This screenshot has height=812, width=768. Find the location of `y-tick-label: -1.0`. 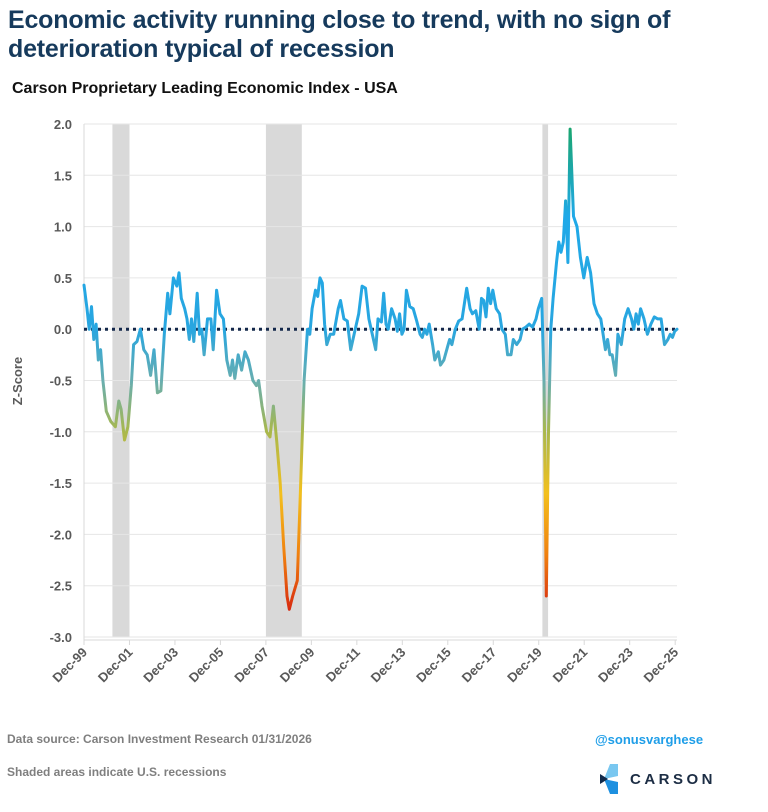

y-tick-label: -1.0 is located at coordinates (61, 432).